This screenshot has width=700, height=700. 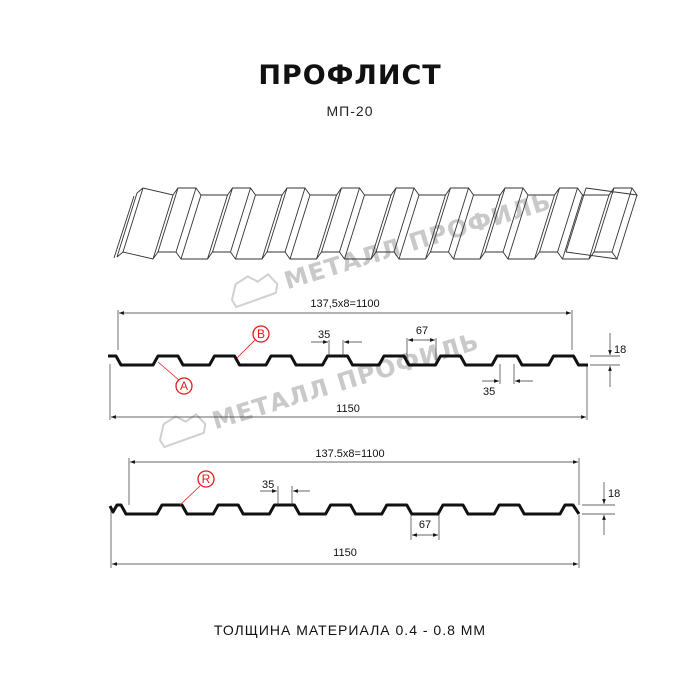 I want to click on marker-b-label: B, so click(x=261, y=334).